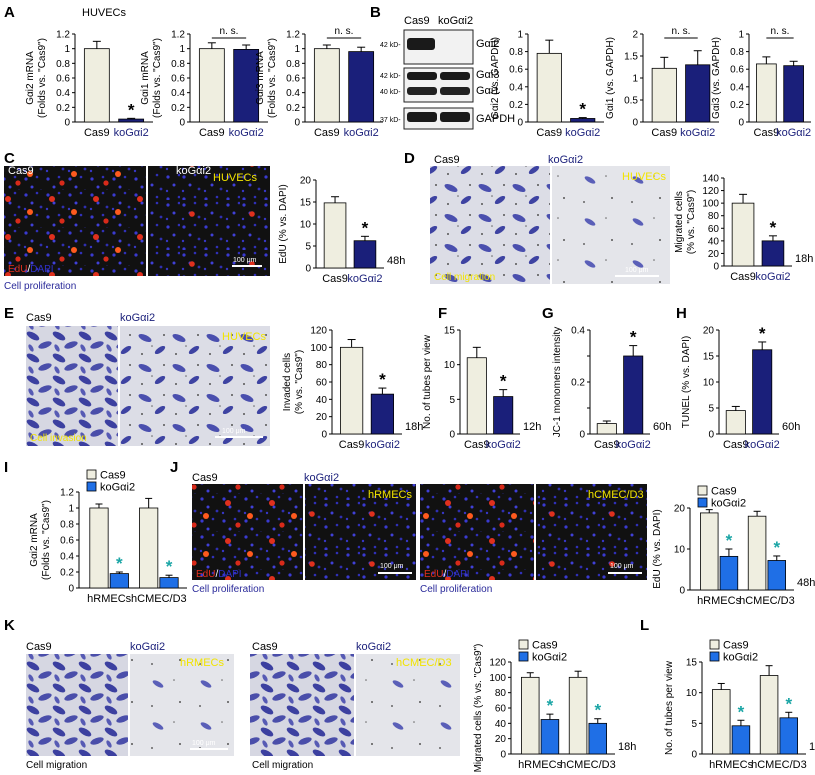 The height and width of the screenshot is (775, 815). Describe the element at coordinates (549, 133) in the screenshot. I see `x-tick-label-b1: Cas9` at that location.